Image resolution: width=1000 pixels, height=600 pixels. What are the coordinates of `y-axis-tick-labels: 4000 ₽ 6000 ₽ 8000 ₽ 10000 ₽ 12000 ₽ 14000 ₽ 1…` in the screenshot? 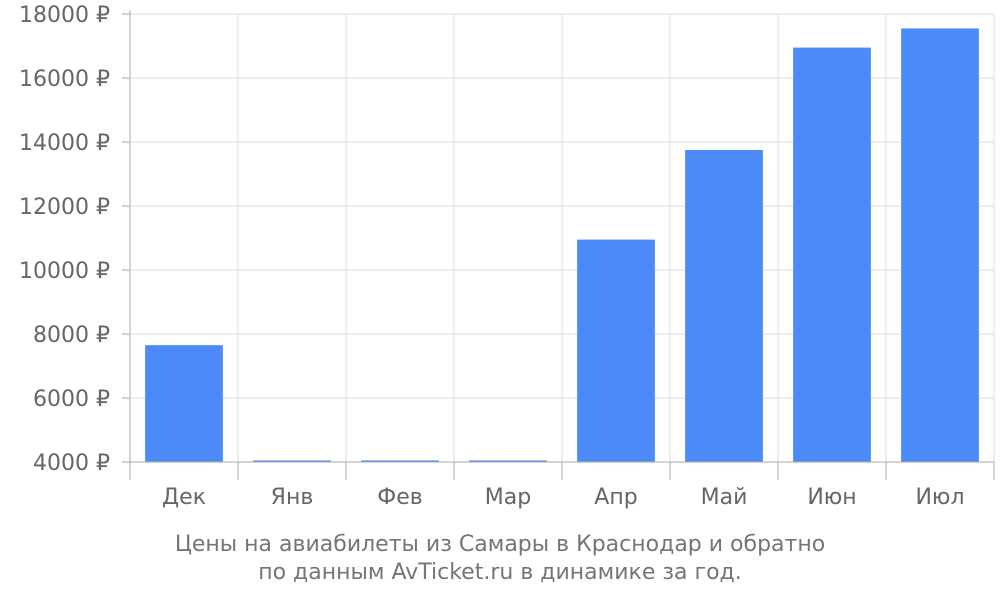 It's located at (64, 239).